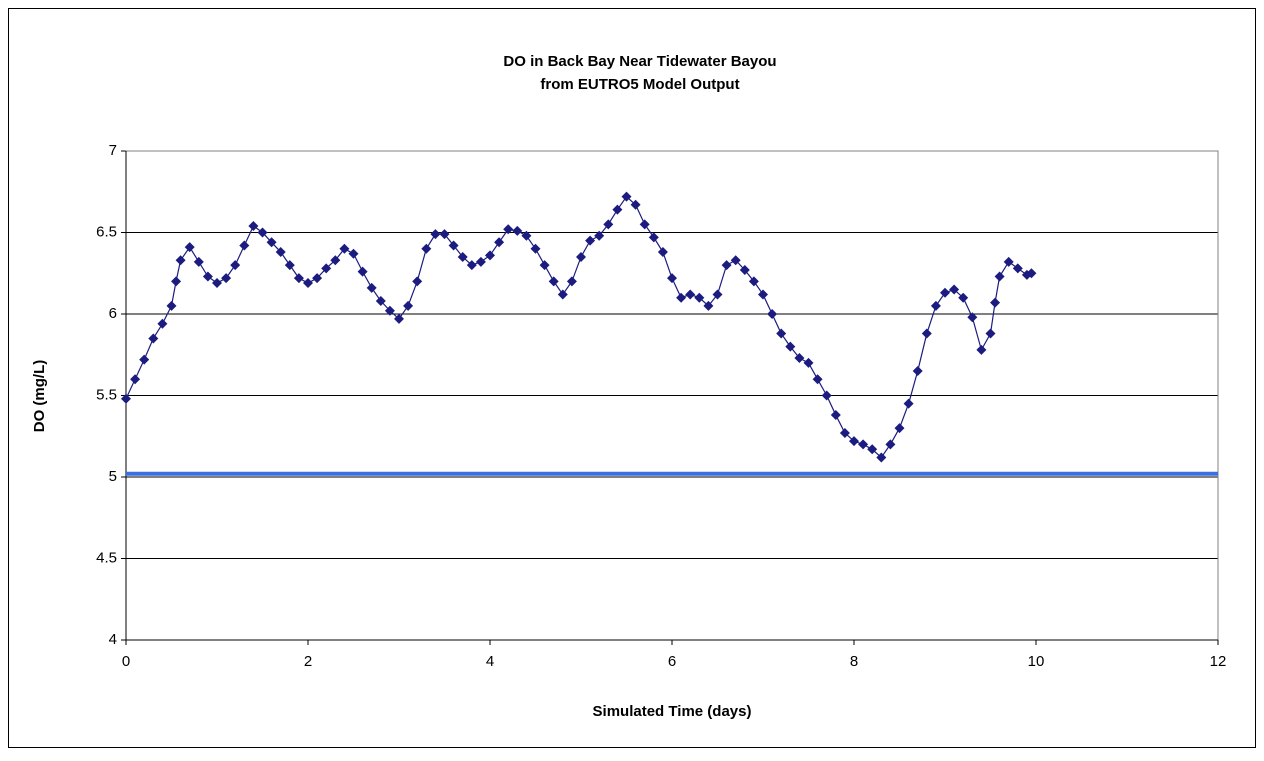  I want to click on y-tick-label: 5, so click(113, 476).